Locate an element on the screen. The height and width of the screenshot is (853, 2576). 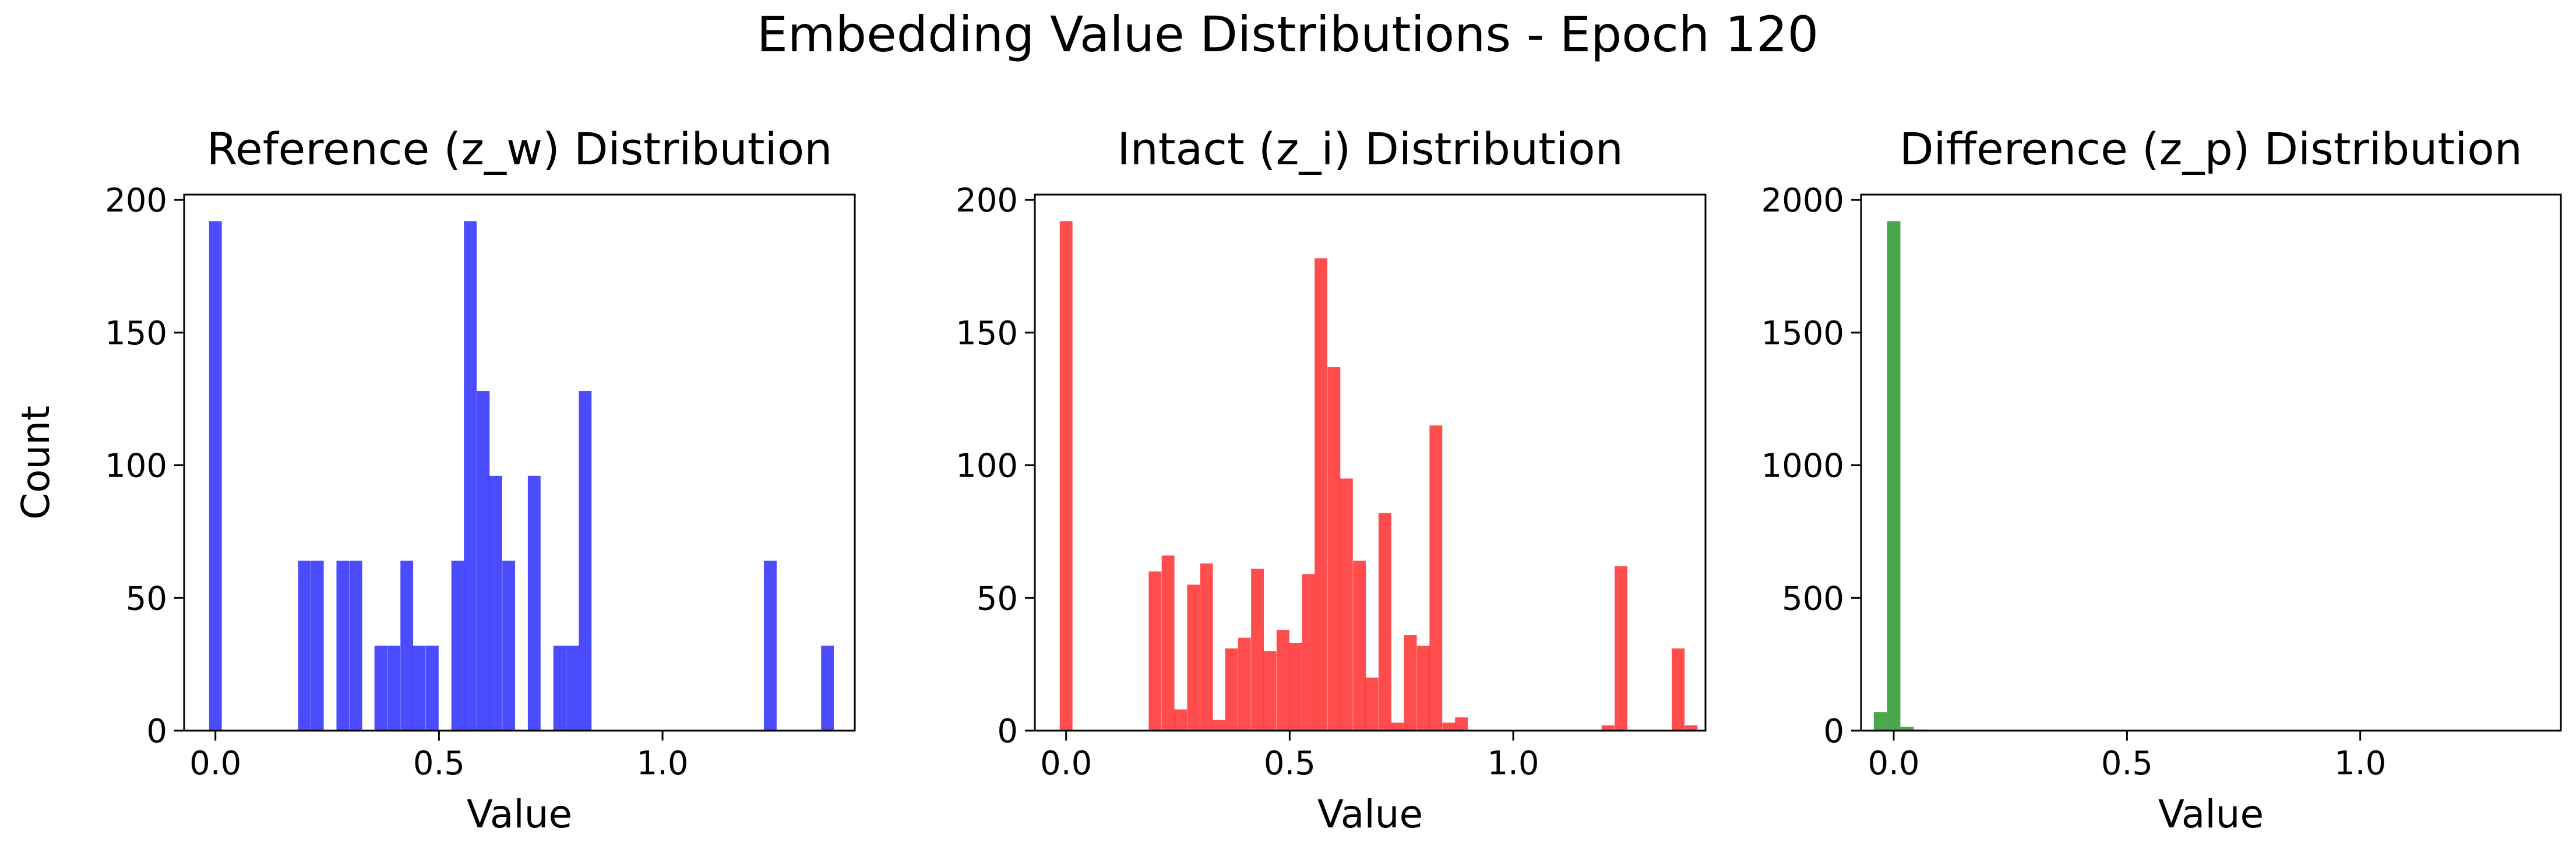
y-tick-label: 1000 is located at coordinates (1803, 466).